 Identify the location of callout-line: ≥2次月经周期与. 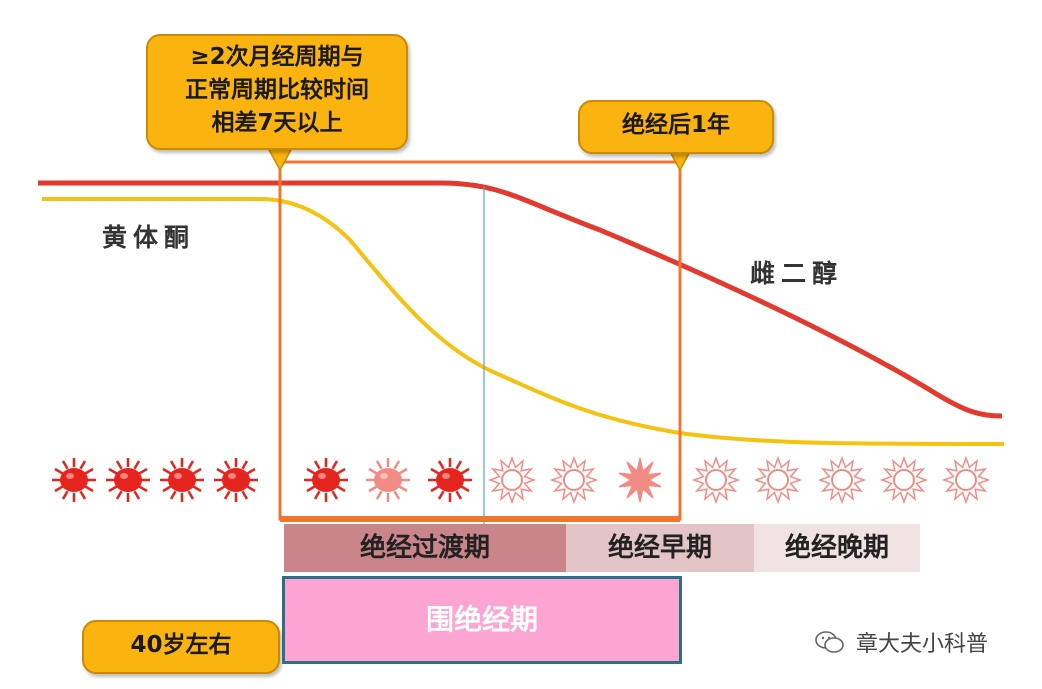
(277, 57).